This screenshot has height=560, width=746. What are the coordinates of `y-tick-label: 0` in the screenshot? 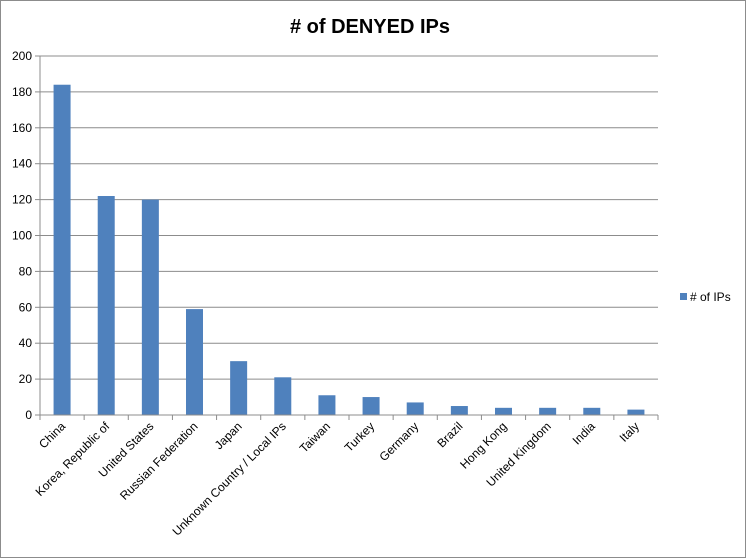 It's located at (28, 415).